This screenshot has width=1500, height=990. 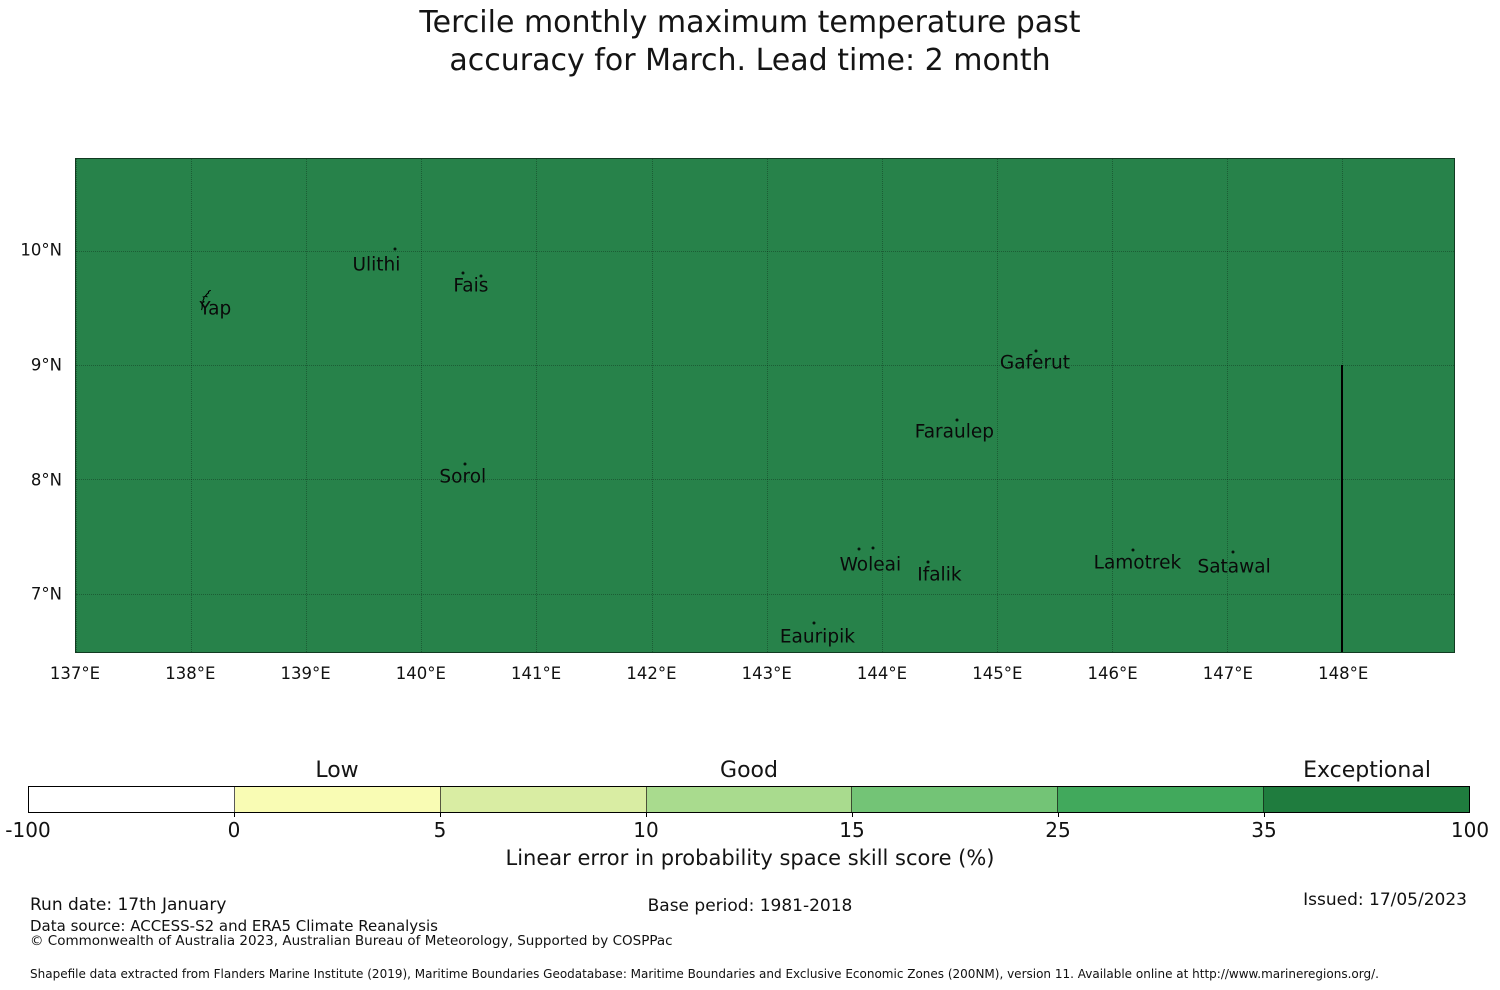 What do you see at coordinates (652, 405) in the screenshot?
I see `gridline-142°E` at bounding box center [652, 405].